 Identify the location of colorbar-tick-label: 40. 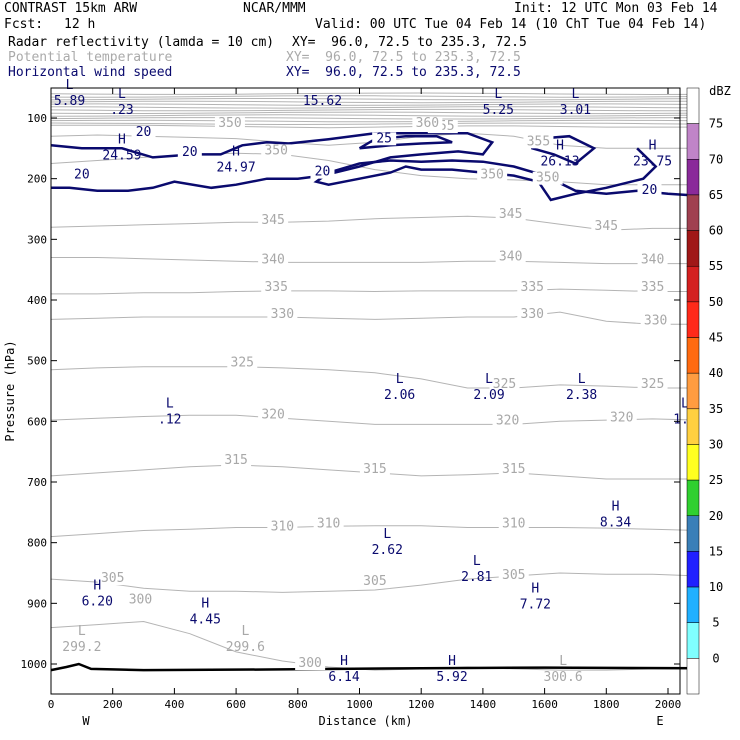
(716, 373).